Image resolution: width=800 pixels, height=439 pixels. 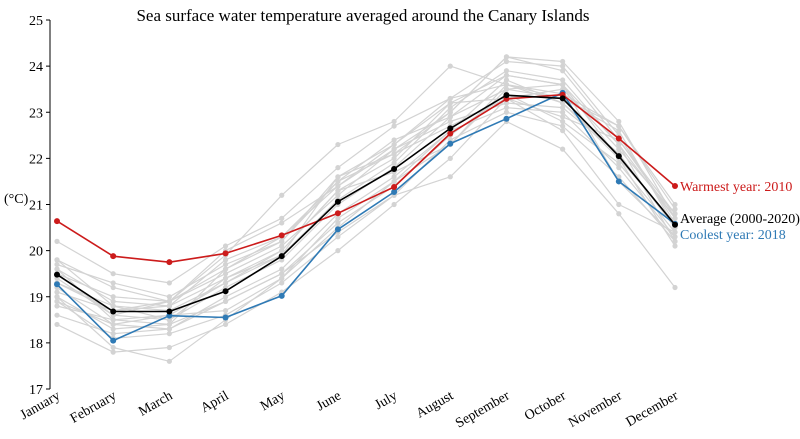 What do you see at coordinates (273, 401) in the screenshot?
I see `x-tick-label: May` at bounding box center [273, 401].